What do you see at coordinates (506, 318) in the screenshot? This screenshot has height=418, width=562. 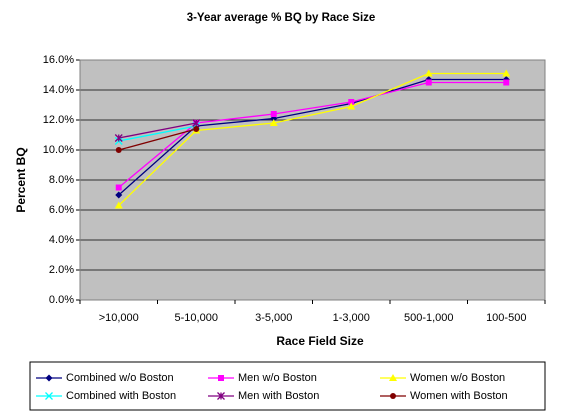 I see `x-tick-label: 100-500` at bounding box center [506, 318].